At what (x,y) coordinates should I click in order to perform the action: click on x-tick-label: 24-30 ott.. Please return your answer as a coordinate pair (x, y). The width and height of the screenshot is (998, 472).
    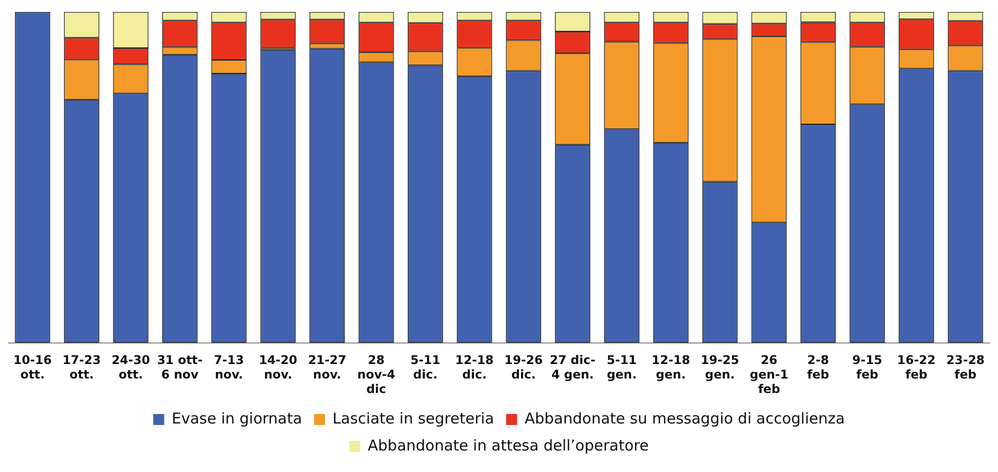
    Looking at the image, I should click on (131, 367).